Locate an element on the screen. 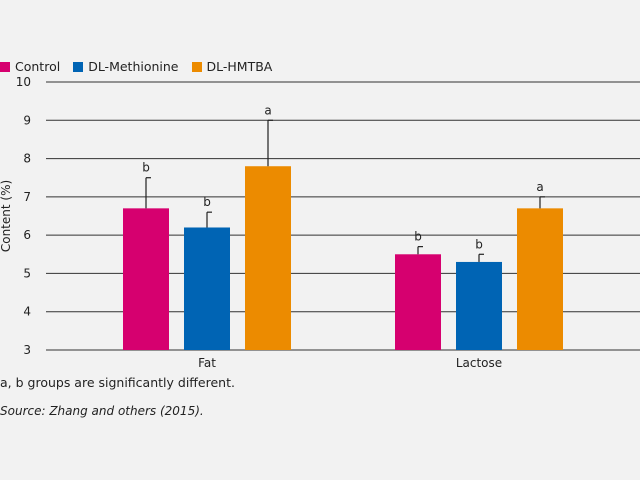  legend-item-dl-methionine: DL-Methionine is located at coordinates (126, 66).